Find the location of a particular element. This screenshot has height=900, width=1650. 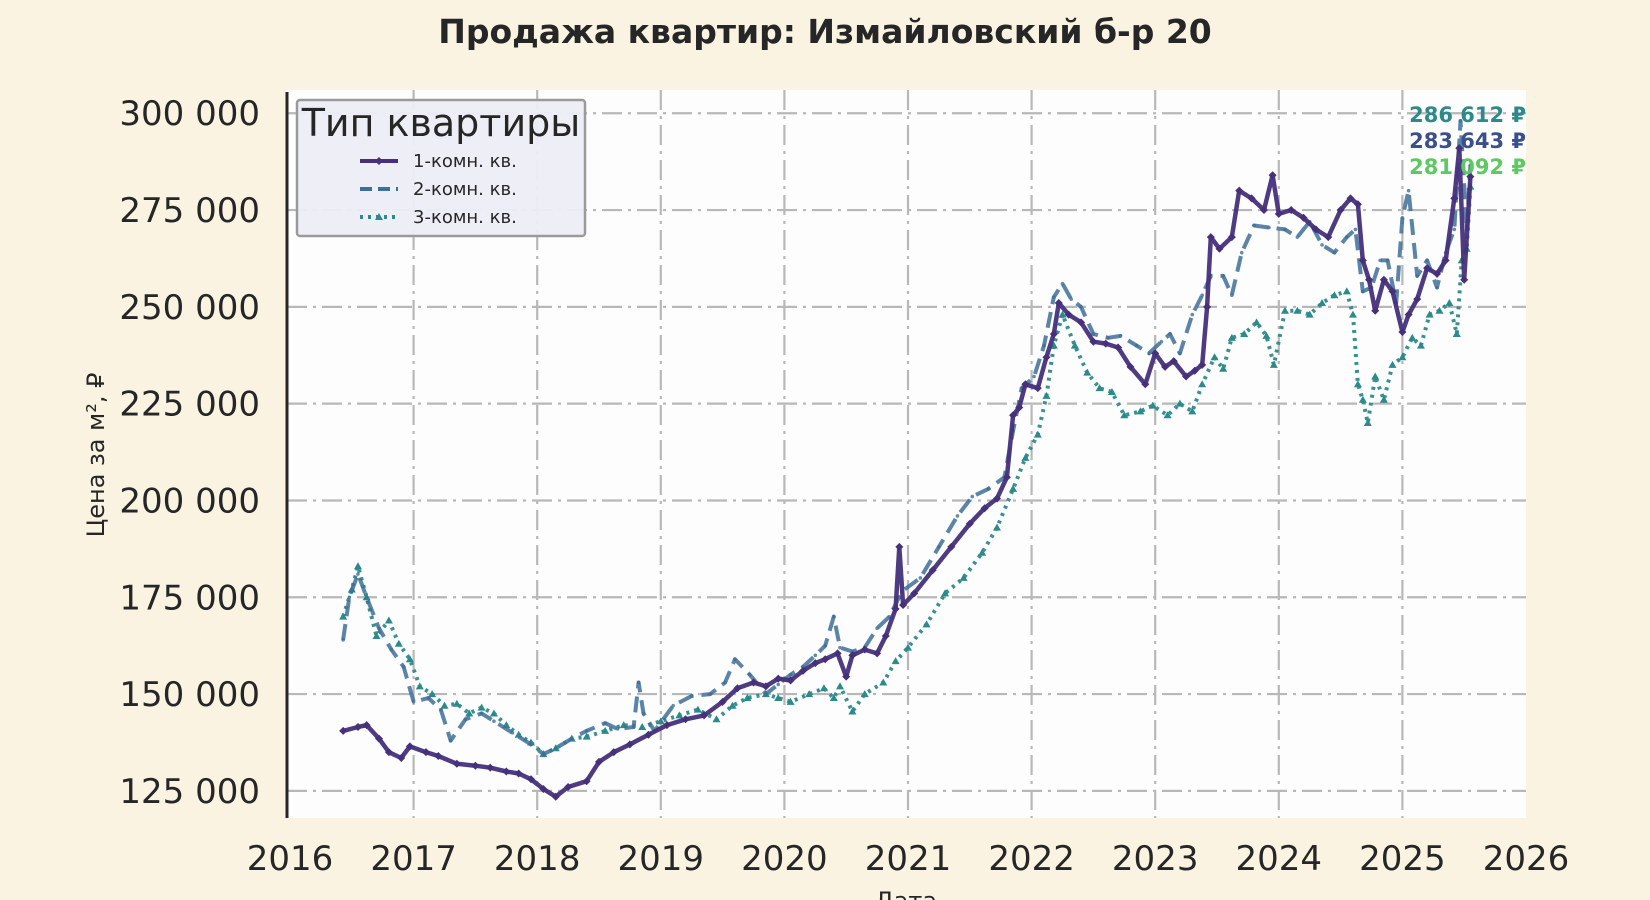

end-value-label: 286 612 ₽ is located at coordinates (1467, 115).